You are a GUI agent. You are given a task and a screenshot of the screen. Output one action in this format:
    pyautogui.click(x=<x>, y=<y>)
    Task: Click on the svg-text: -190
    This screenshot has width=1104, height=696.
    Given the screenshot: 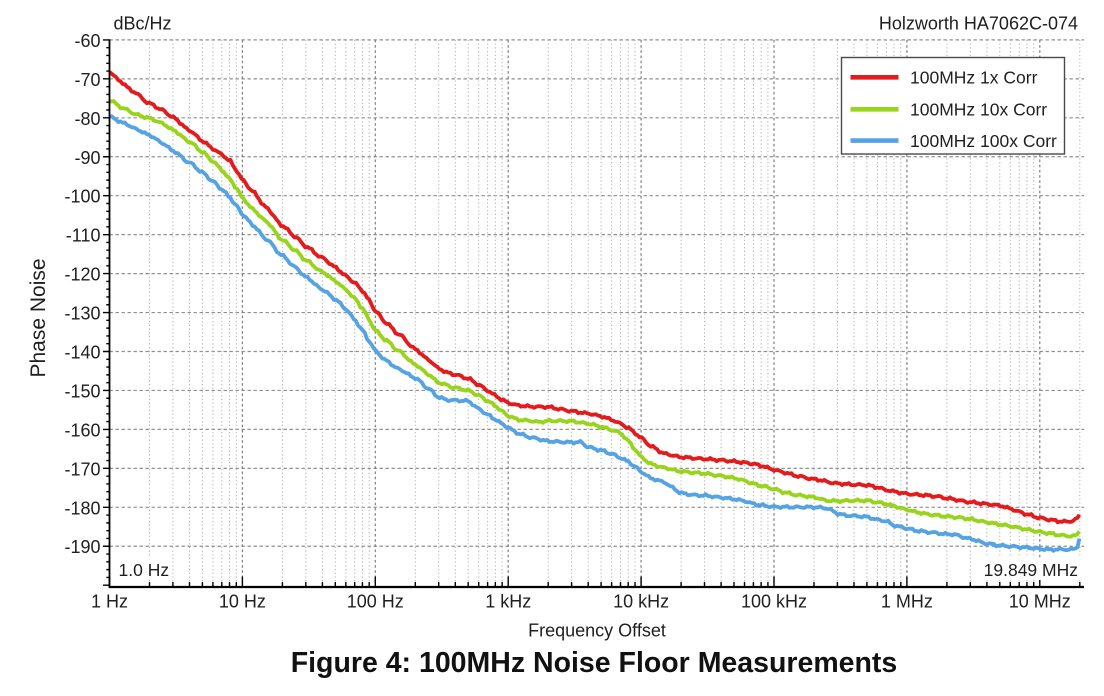 What is the action you would take?
    pyautogui.click(x=82, y=547)
    